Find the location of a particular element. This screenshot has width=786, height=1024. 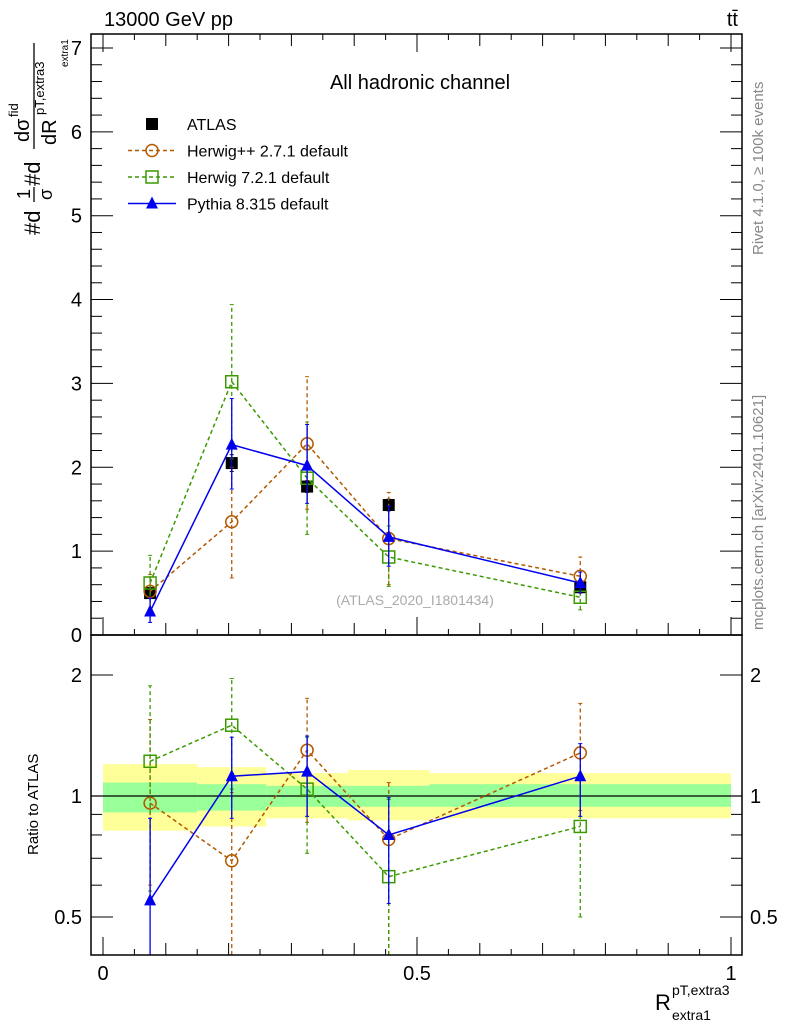

y-tick-label: 3 is located at coordinates (76, 384).